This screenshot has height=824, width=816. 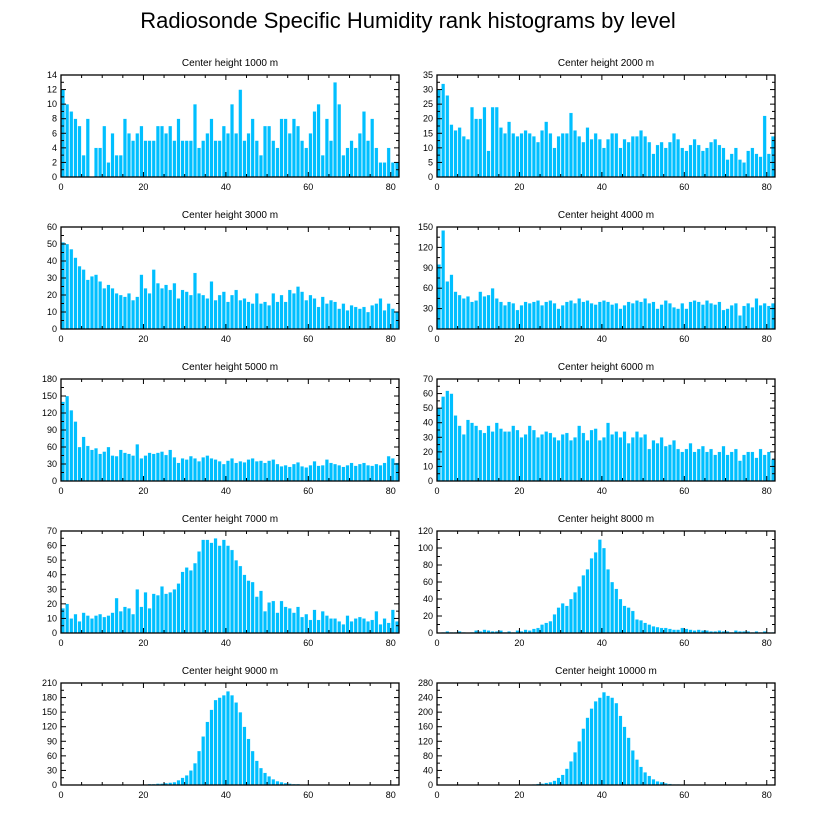 What do you see at coordinates (430, 162) in the screenshot?
I see `y-tick-label: 5` at bounding box center [430, 162].